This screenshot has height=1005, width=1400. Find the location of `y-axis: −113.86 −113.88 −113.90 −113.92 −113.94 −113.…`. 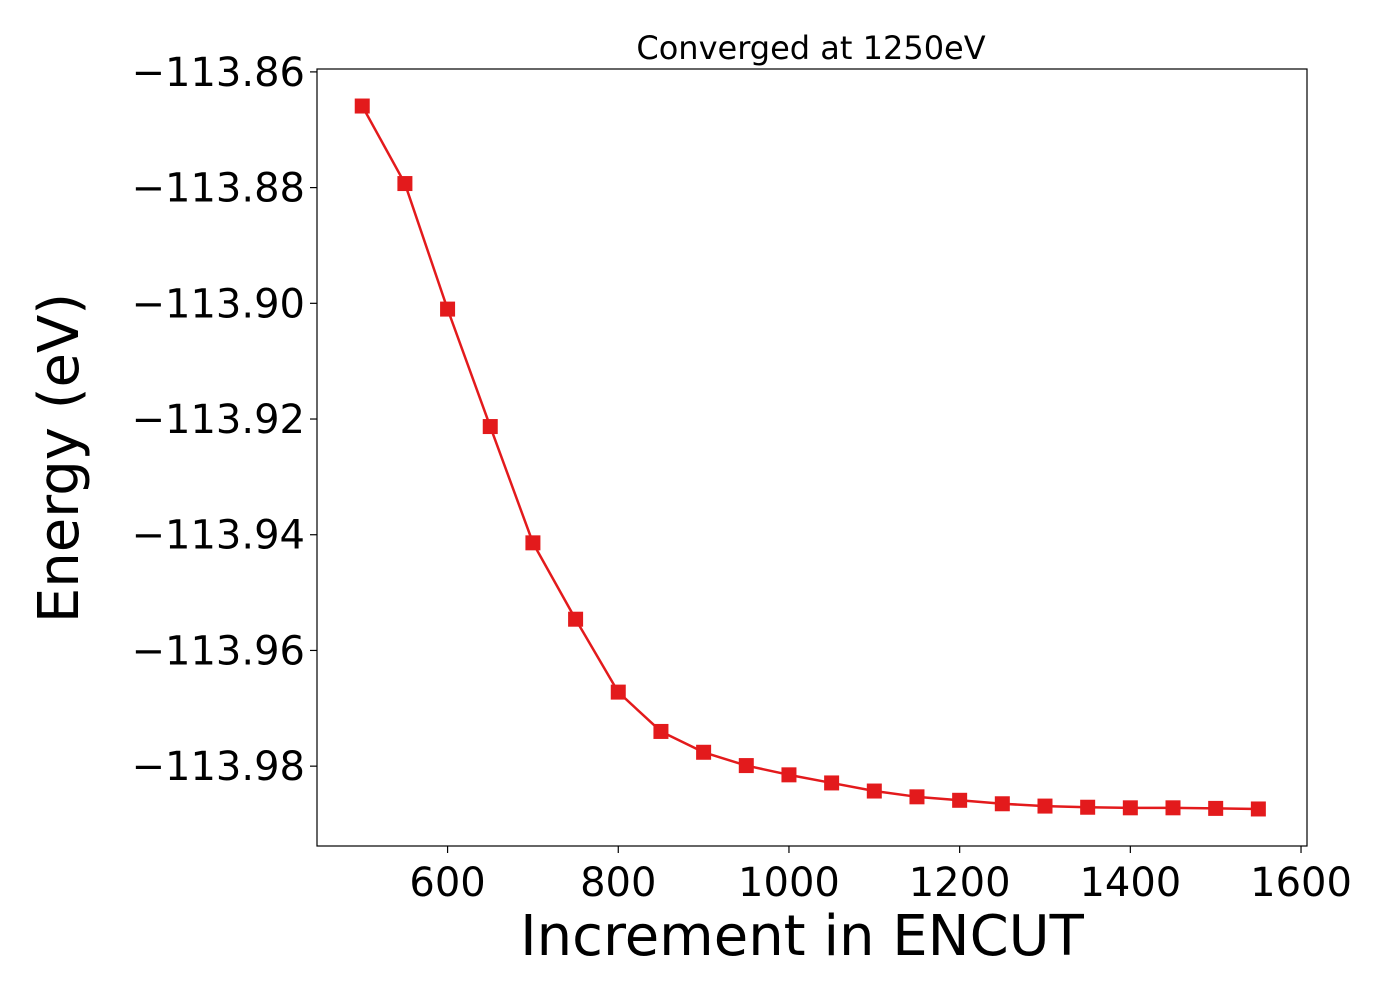

y-axis: −113.86 −113.88 −113.90 −113.92 −113.94 −113.… is located at coordinates (224, 420).